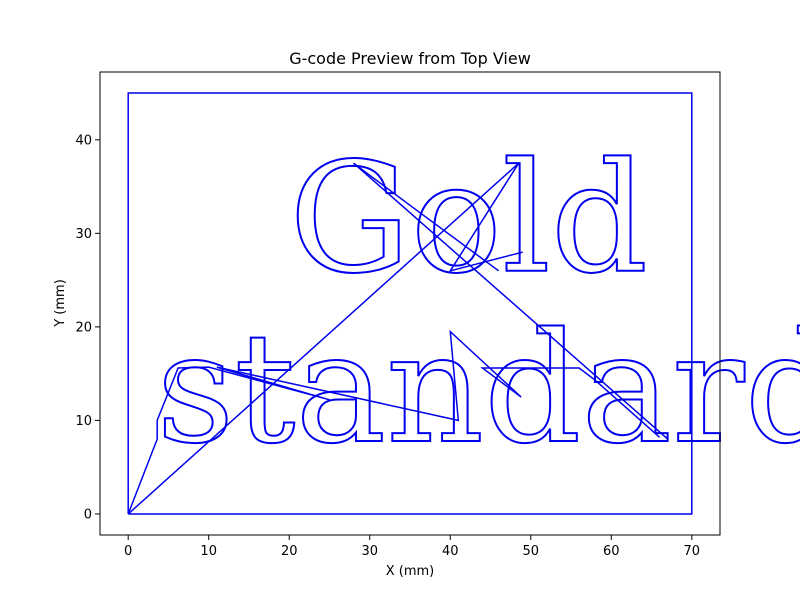 Image resolution: width=800 pixels, height=600 pixels. What do you see at coordinates (412, 547) in the screenshot?
I see `x-axis-ticks: 0 10 20 30 40 50 60 70` at bounding box center [412, 547].